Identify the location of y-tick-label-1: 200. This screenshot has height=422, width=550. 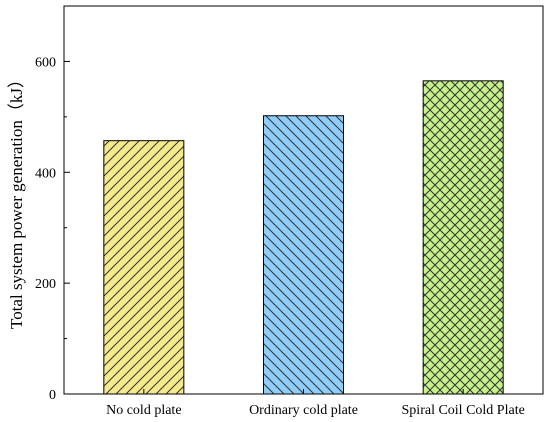
(45, 284).